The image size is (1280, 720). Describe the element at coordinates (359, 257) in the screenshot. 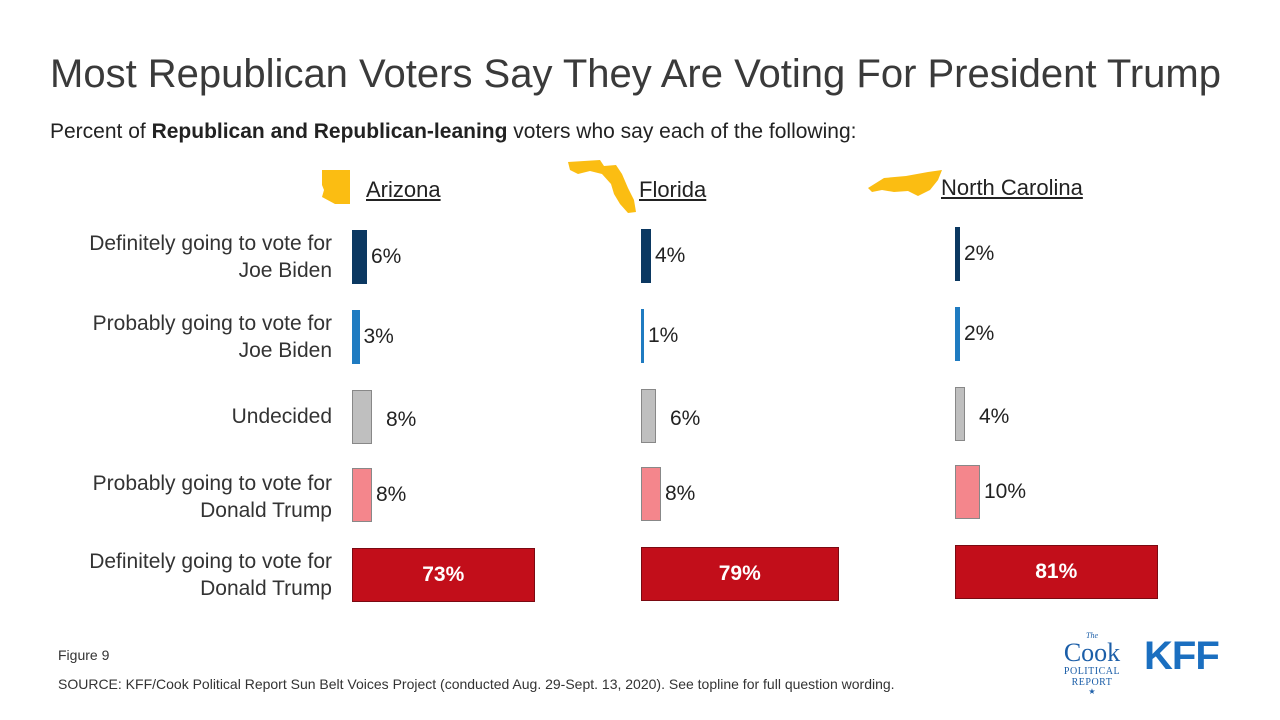

I see `bar-arizona-definitely-biden` at that location.